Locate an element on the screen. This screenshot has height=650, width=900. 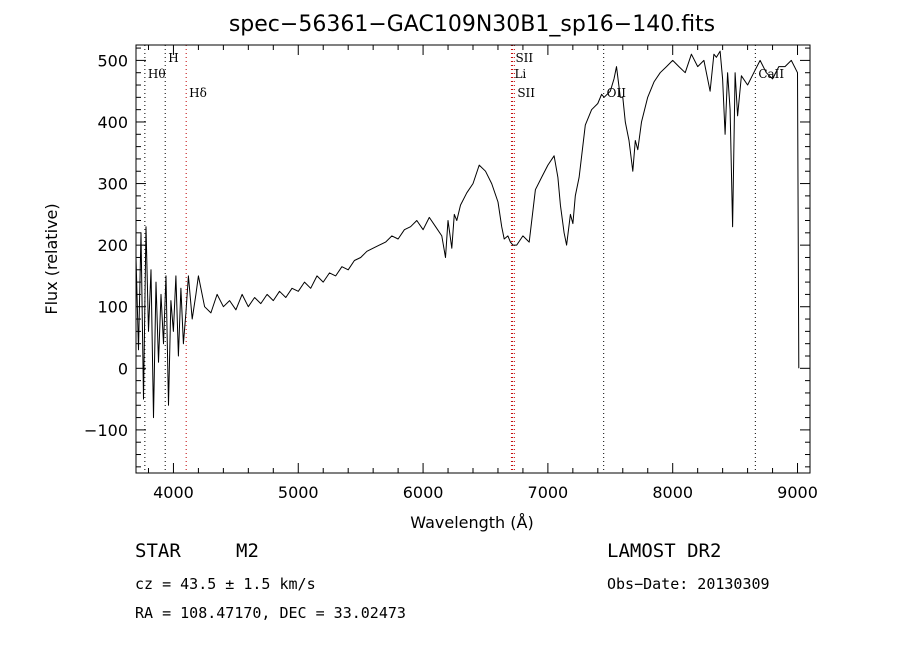
line-label-1: H is located at coordinates (173, 58).